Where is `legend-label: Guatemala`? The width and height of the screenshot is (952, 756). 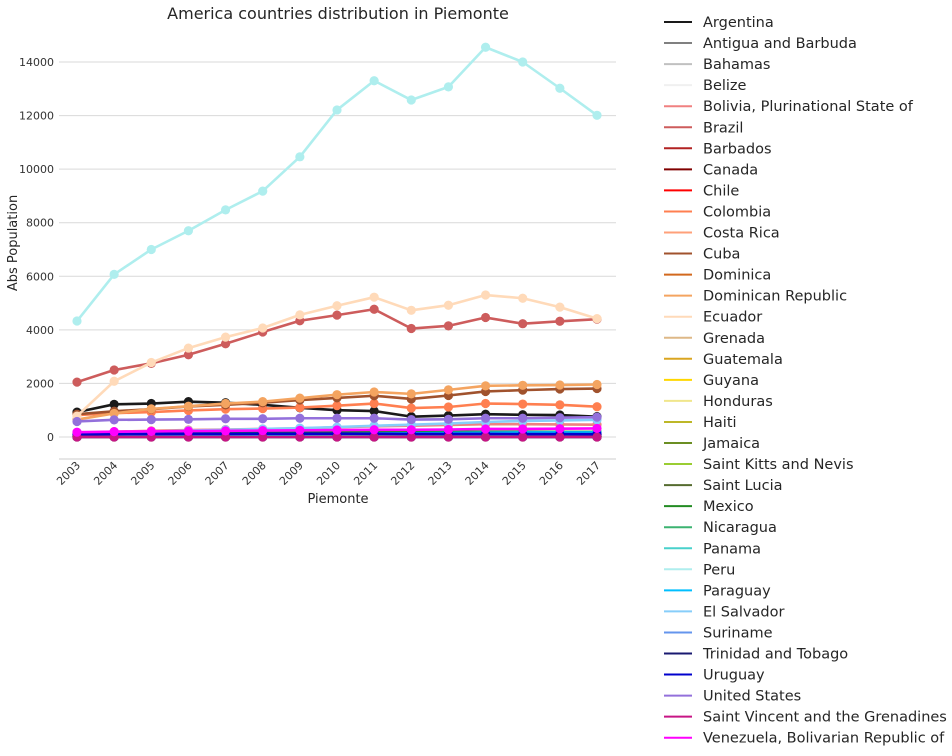 legend-label: Guatemala is located at coordinates (743, 360).